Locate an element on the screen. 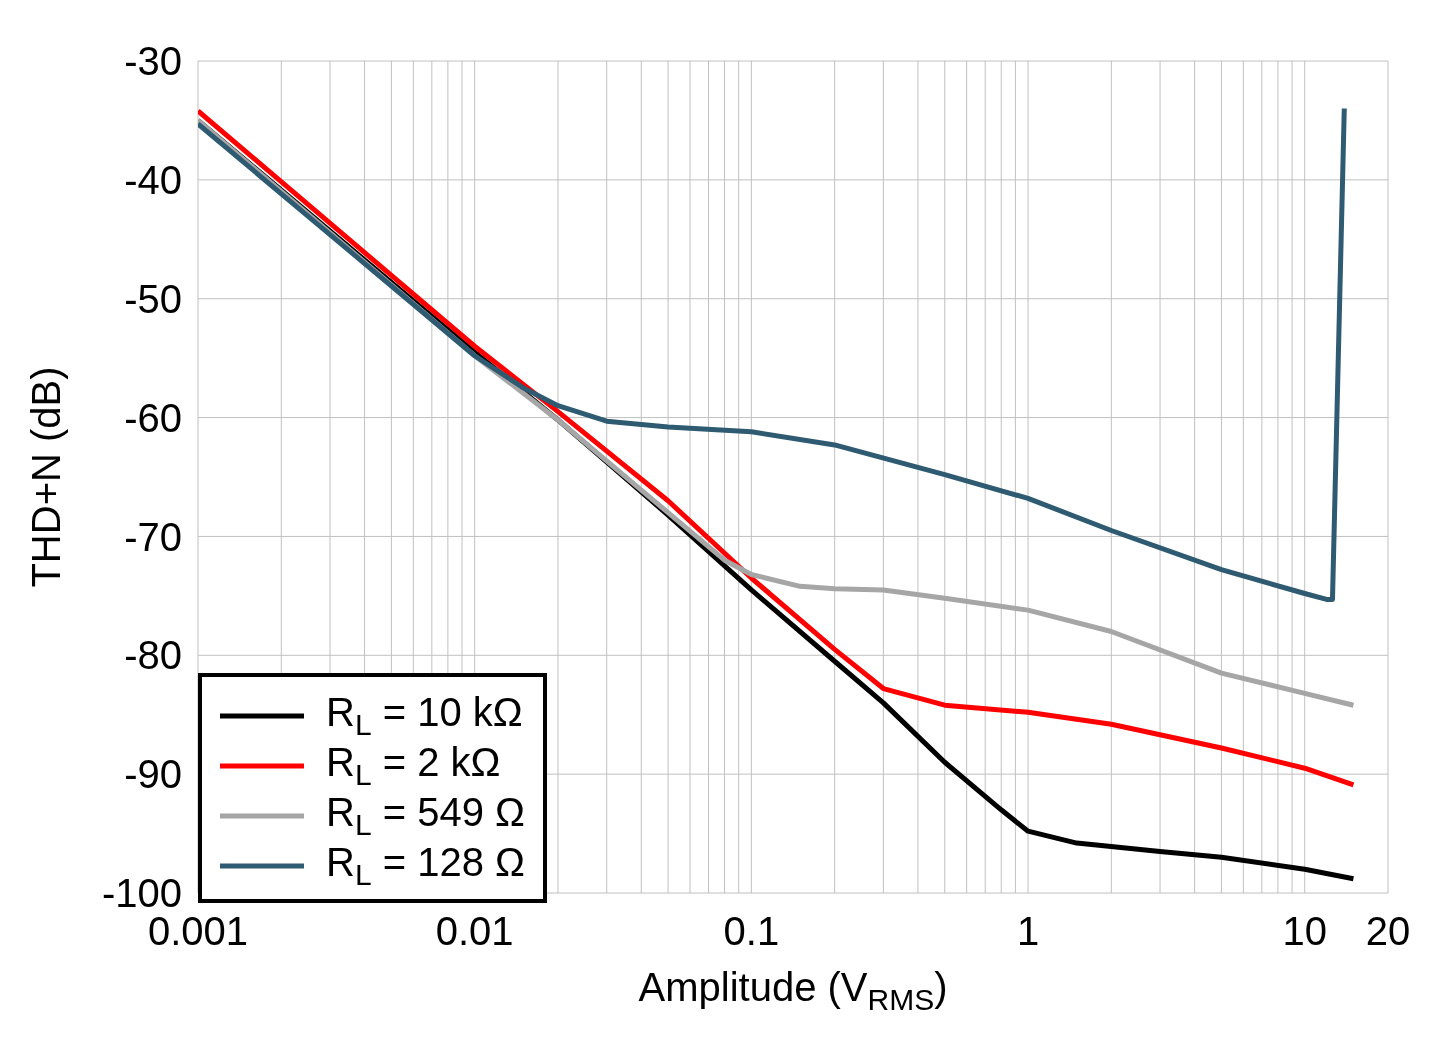 Image resolution: width=1442 pixels, height=1041 pixels. y-tick-label: -30 is located at coordinates (153, 61).